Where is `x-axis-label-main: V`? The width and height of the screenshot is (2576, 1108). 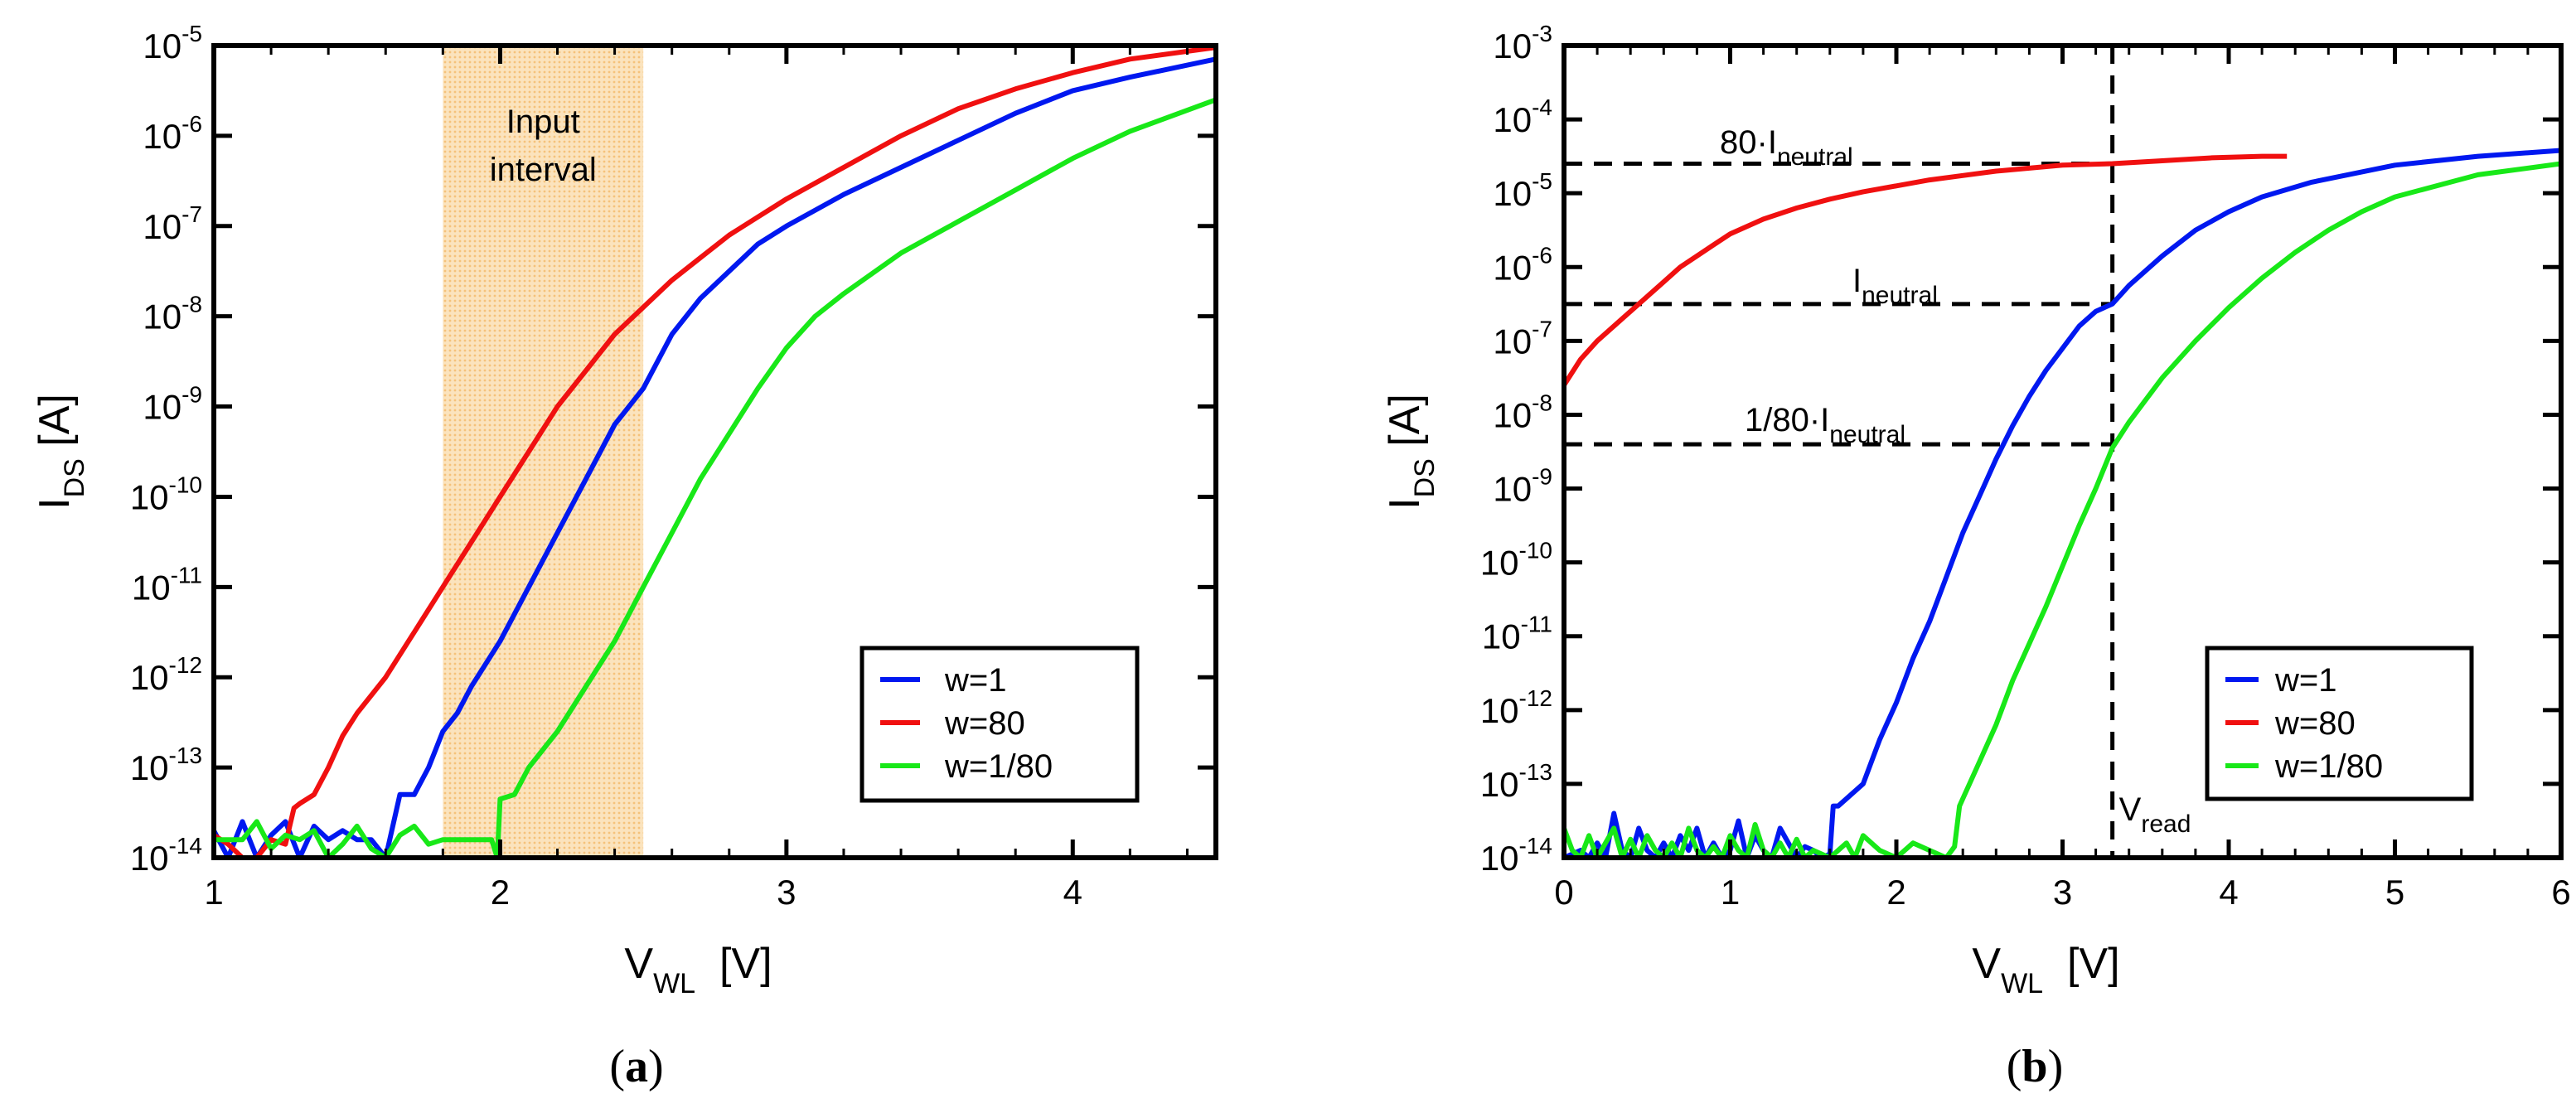
x-axis-label-main: V is located at coordinates (1987, 964).